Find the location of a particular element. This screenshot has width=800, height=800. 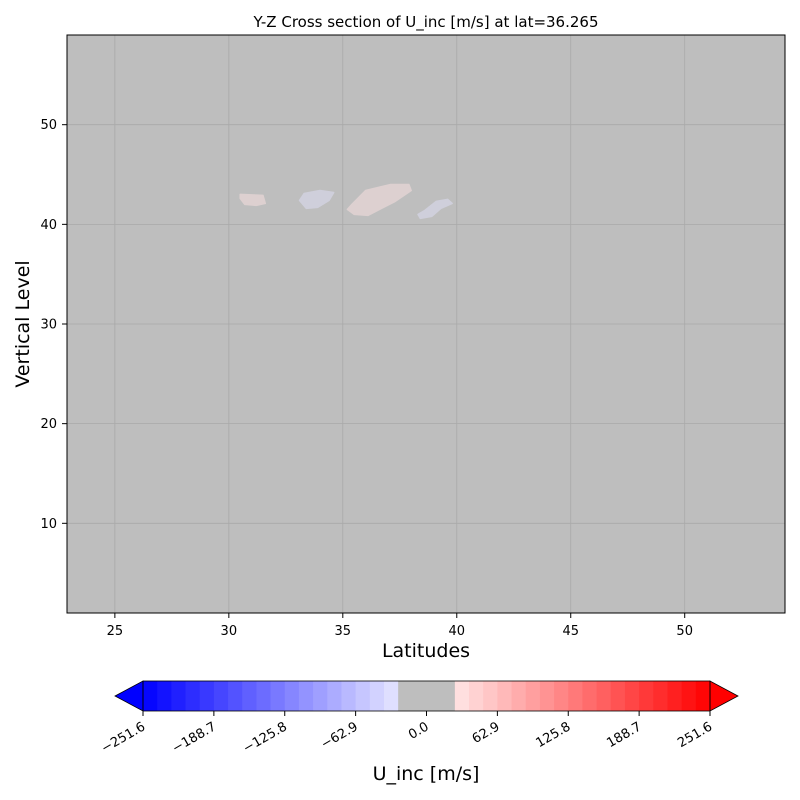

y-axis: 10 20 30 40 50 is located at coordinates (53, 325).